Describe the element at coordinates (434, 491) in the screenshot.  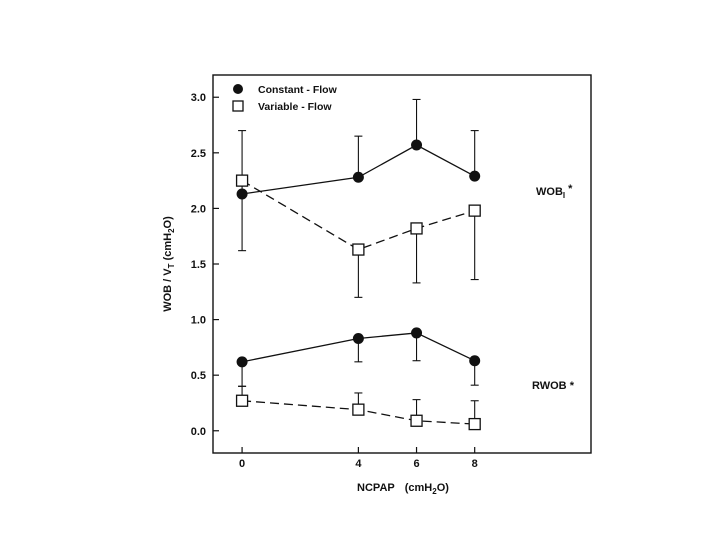
I see `x-axis-label-unit-sub: 2` at that location.